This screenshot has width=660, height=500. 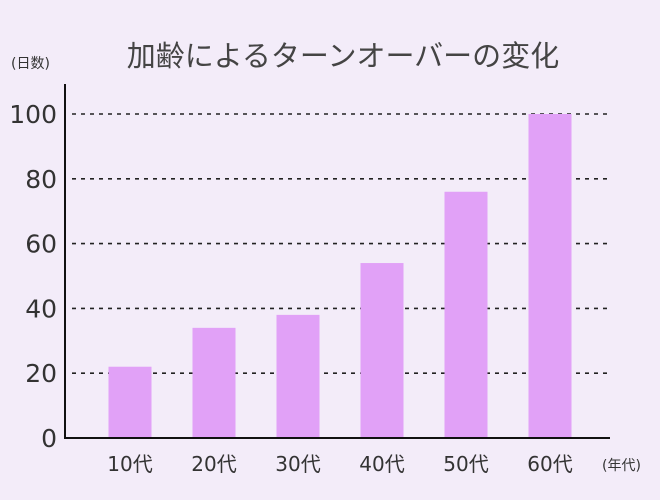 What do you see at coordinates (41, 244) in the screenshot?
I see `y-tick-label: 60` at bounding box center [41, 244].